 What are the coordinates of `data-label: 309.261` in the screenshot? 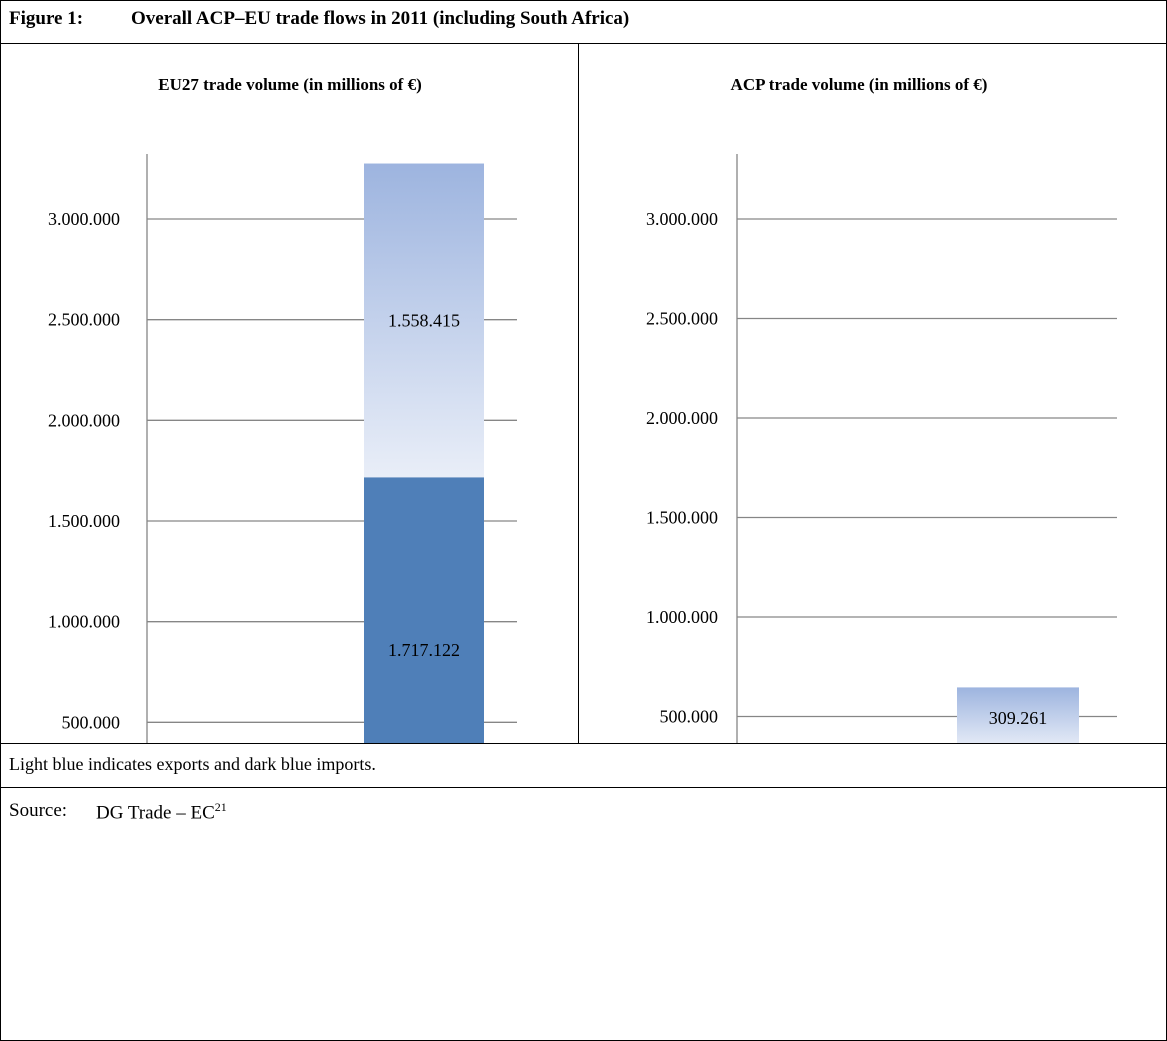 It's located at (1018, 718).